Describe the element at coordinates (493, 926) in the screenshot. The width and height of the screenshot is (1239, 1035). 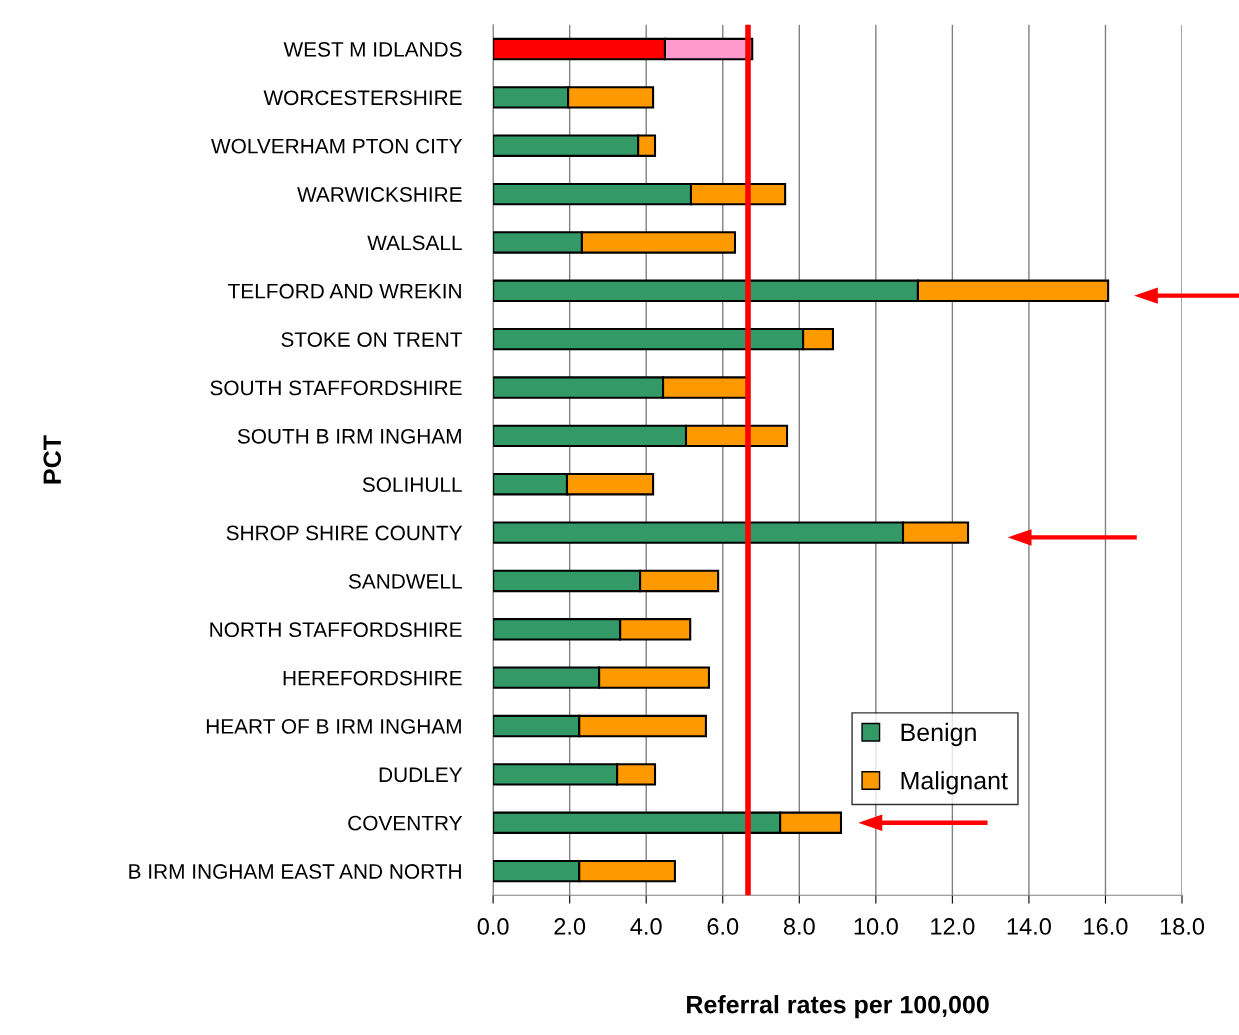
I see `x-tick-label: 0.0` at that location.